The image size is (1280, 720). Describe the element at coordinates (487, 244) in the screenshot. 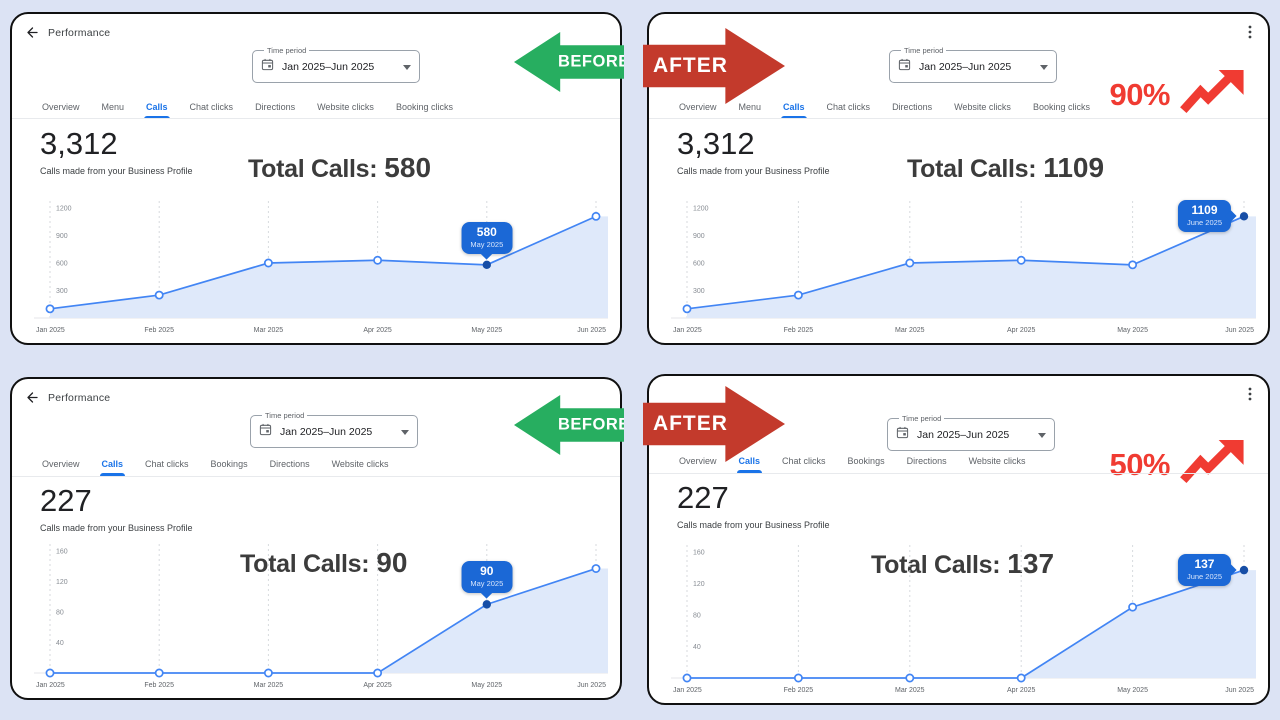

I see `tooltip-date: May 2025` at that location.